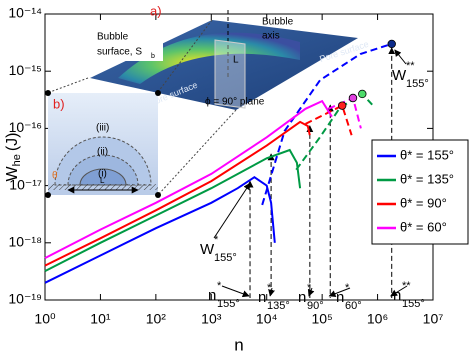 This screenshot has height=363, width=471. Describe the element at coordinates (238, 344) in the screenshot. I see `x-axis-label: n` at that location.